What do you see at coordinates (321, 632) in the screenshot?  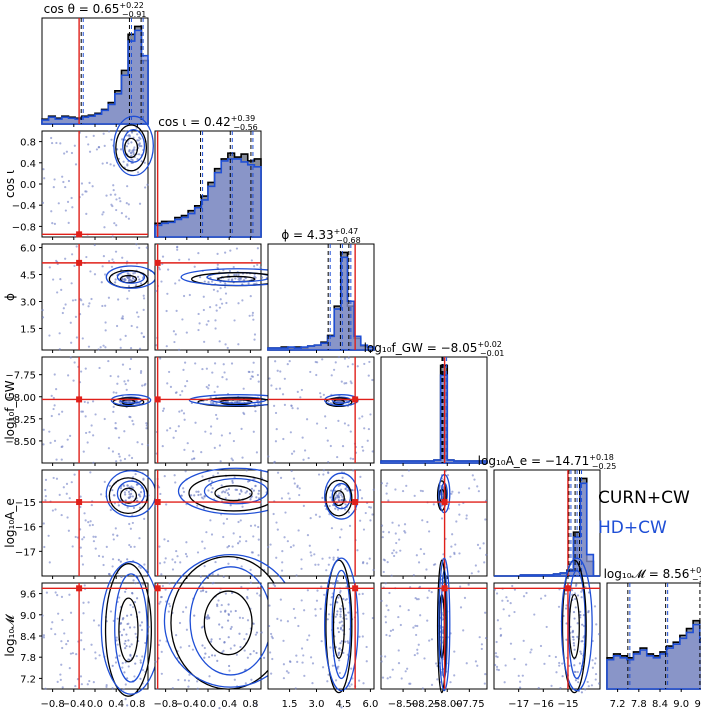 I see `panel-logmc-phi` at bounding box center [321, 632].